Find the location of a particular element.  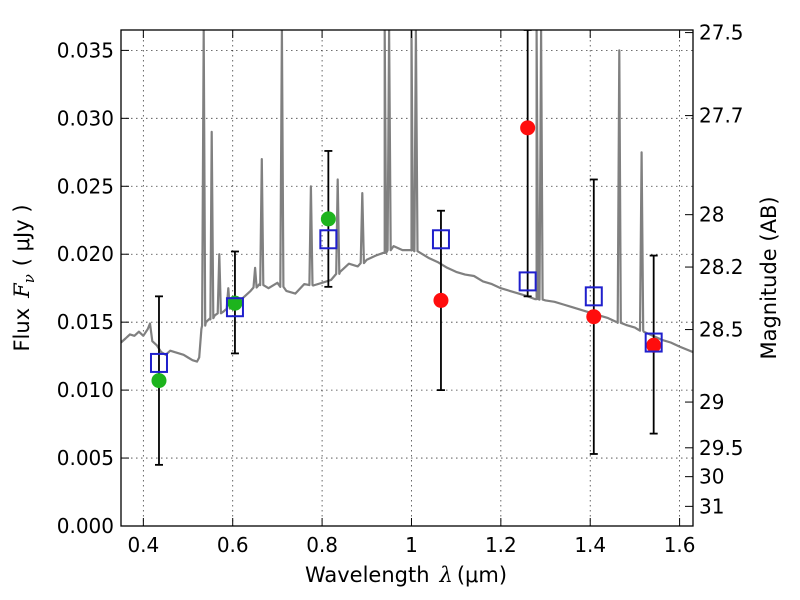

y2-tick-label: 29 is located at coordinates (711, 402).